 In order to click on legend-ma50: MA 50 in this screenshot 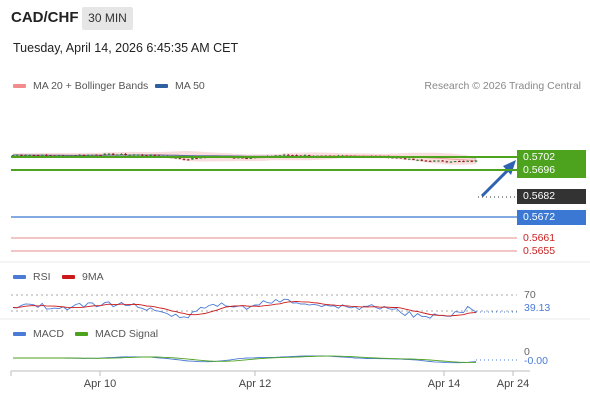, I will do `click(180, 86)`.